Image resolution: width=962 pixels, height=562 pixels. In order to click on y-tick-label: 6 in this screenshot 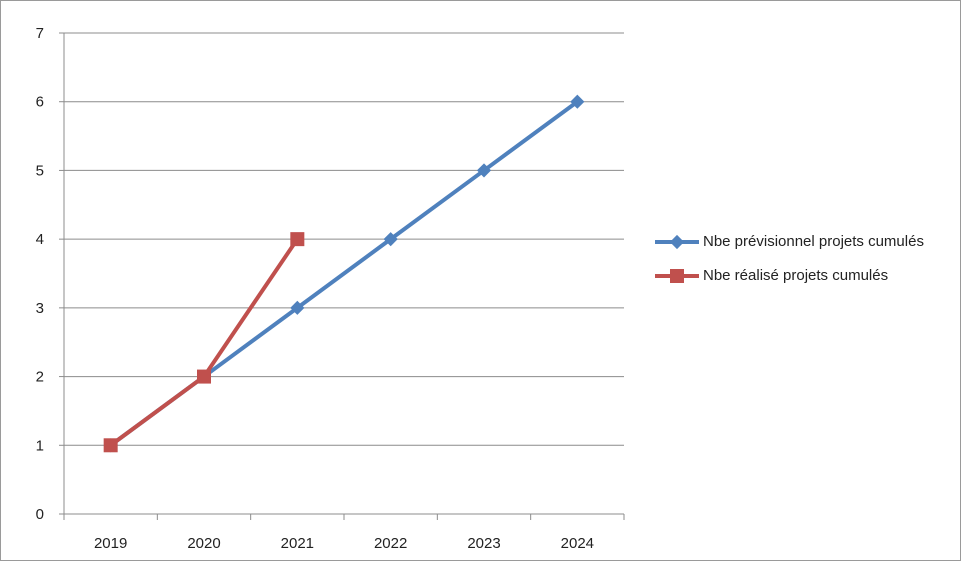, I will do `click(40, 102)`.